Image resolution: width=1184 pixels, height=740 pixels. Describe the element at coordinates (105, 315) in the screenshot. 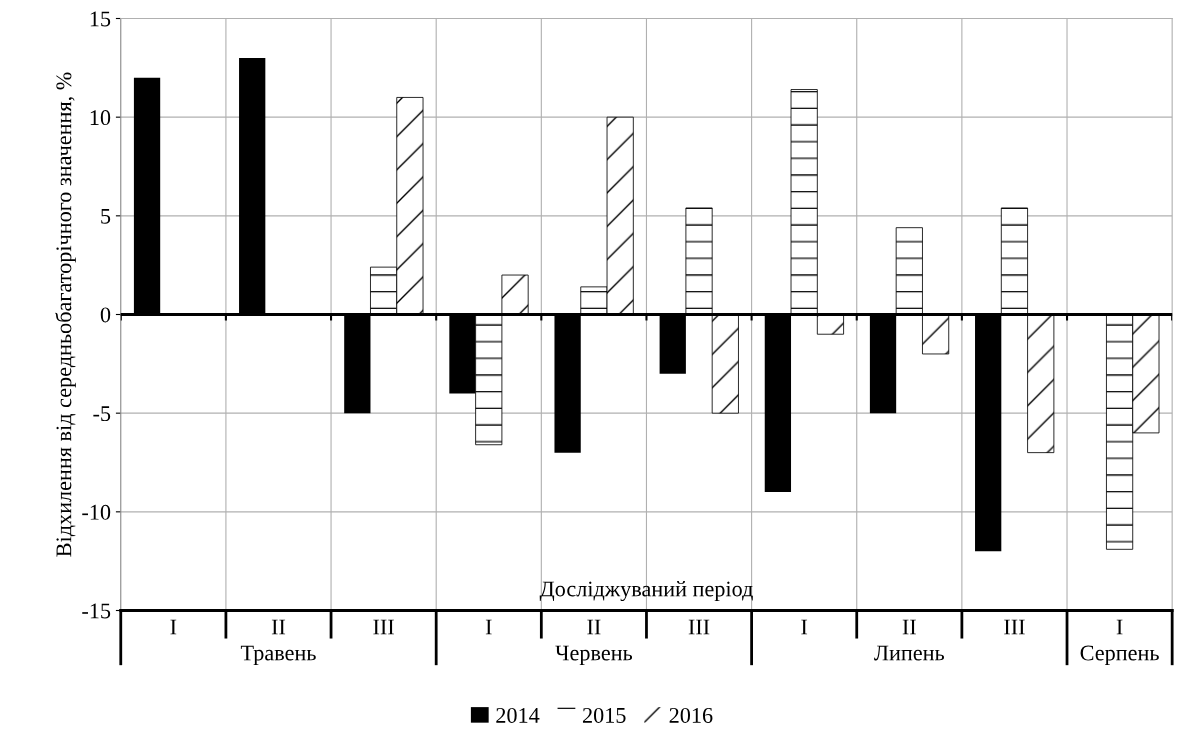

I see `y-tick-label: 0` at that location.